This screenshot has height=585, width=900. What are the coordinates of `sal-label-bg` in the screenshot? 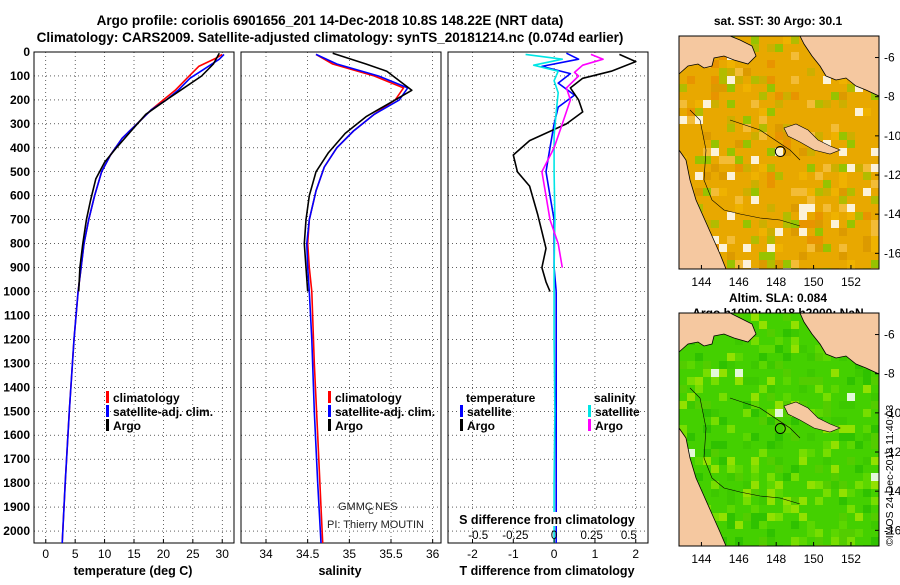 It's located at (548, 519).